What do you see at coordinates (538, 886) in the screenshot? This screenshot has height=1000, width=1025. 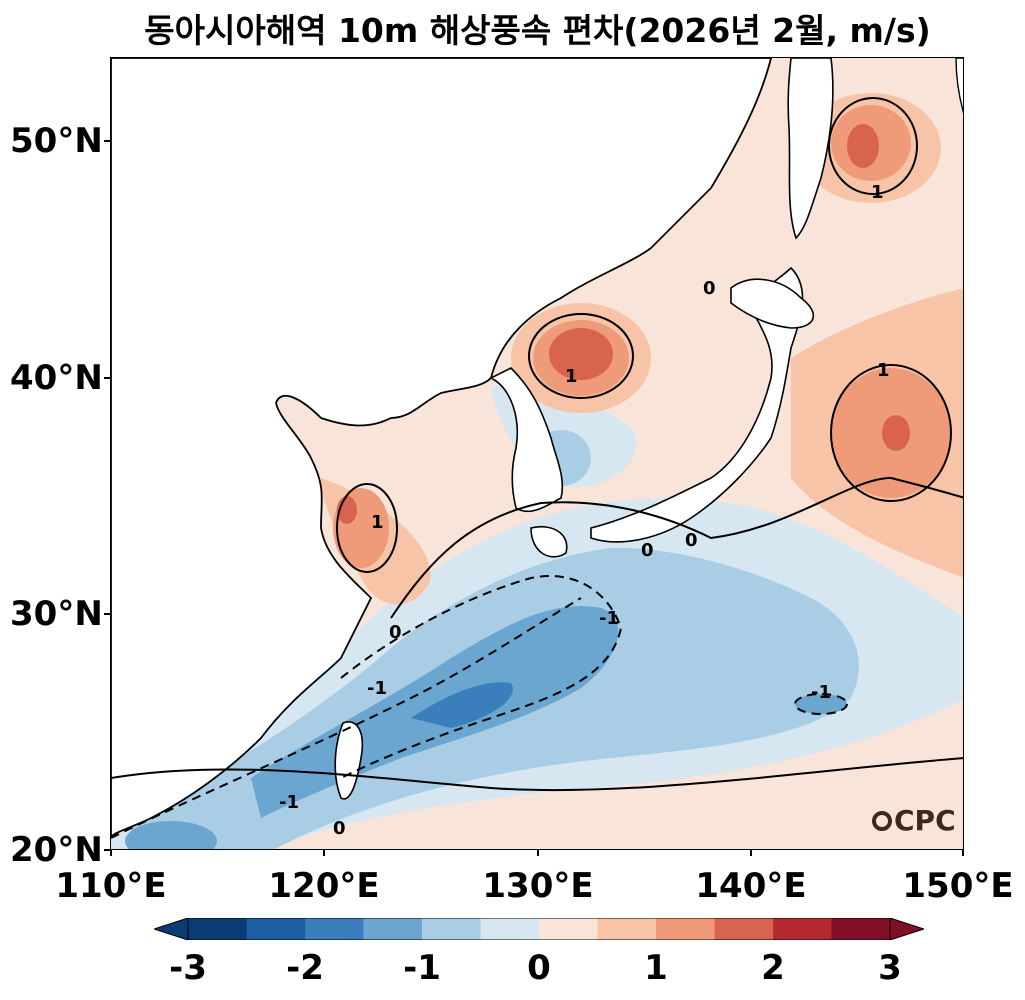 I see `lon-label-130: 130°E` at bounding box center [538, 886].